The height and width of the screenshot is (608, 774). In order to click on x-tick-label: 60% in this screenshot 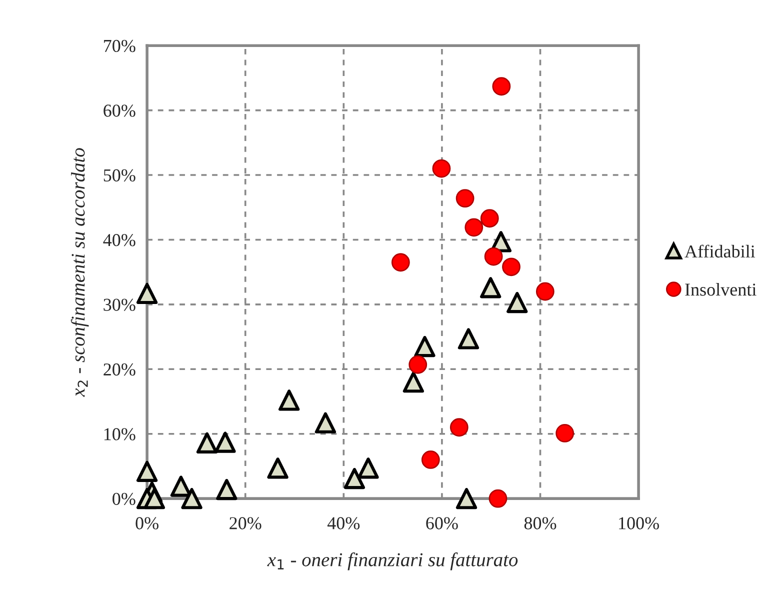, I will do `click(442, 523)`.